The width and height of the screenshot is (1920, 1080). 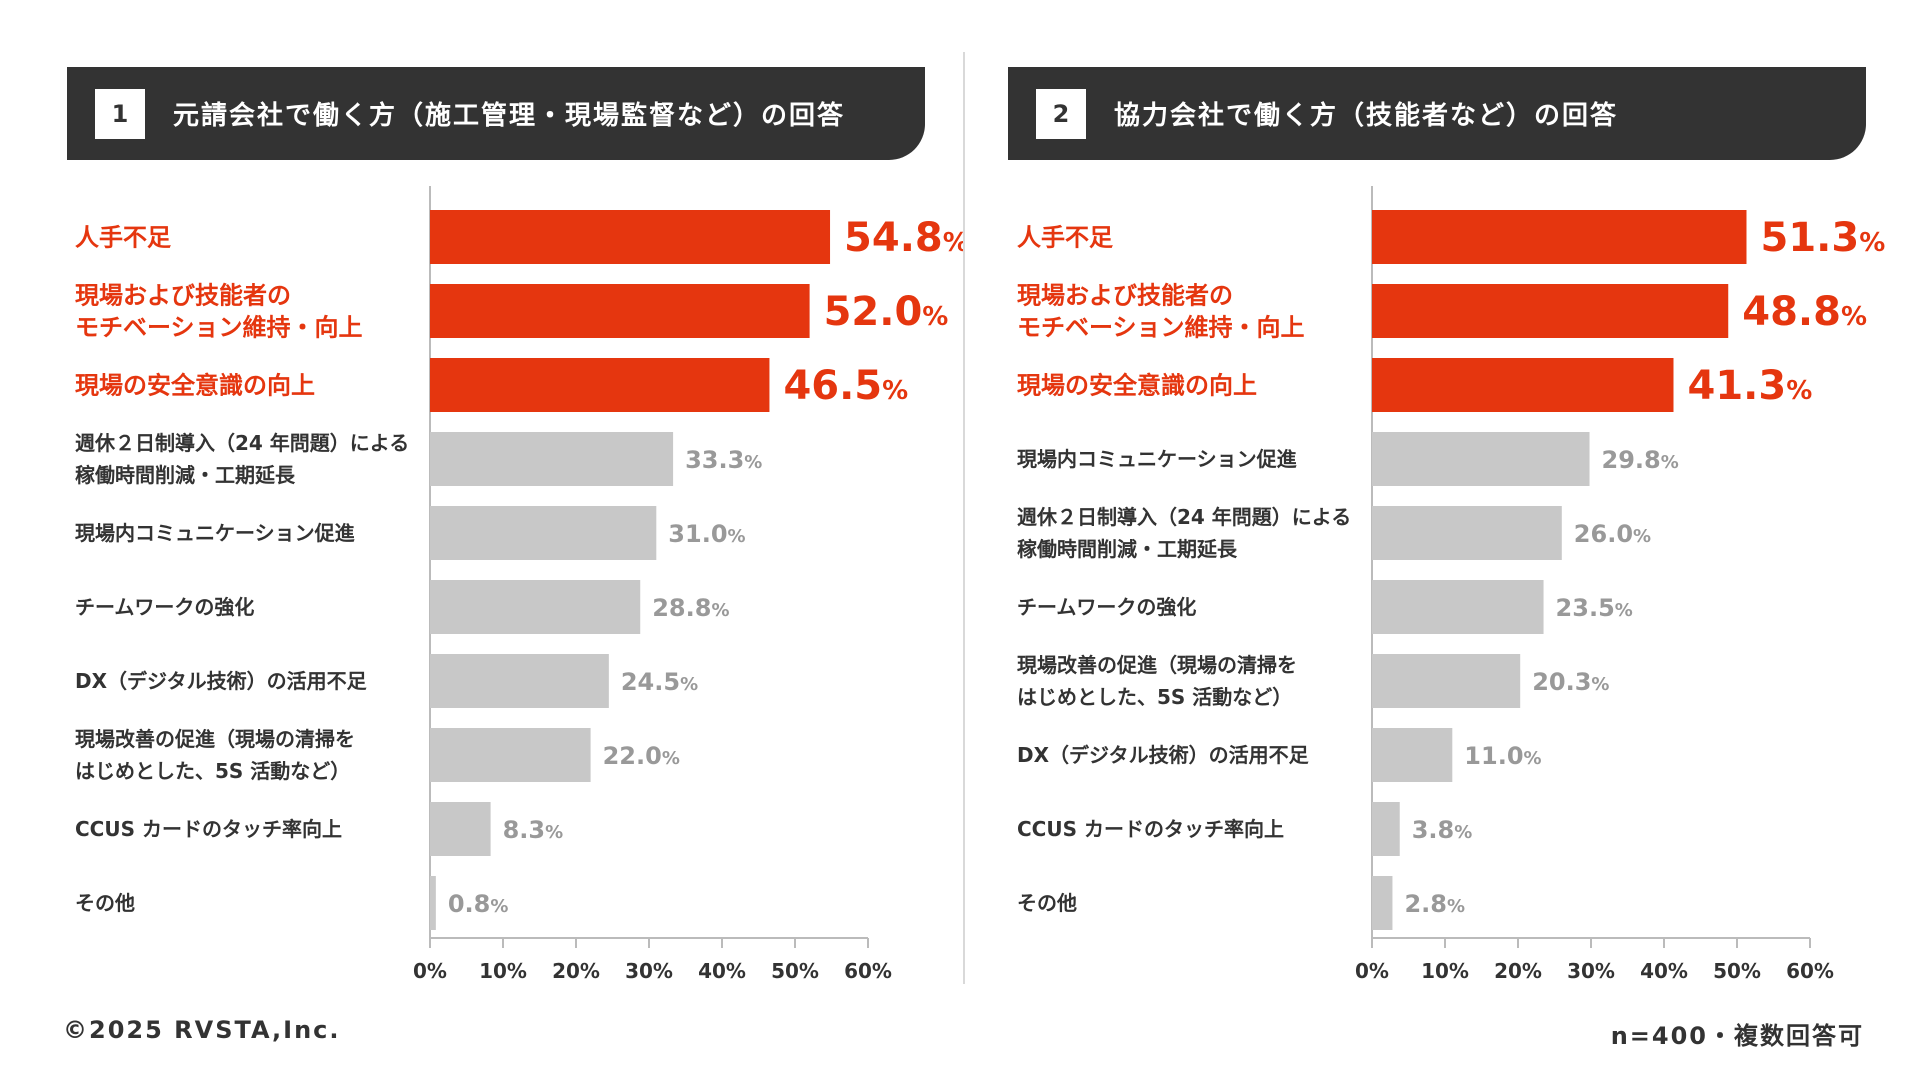 I want to click on panel-2-header: 2 協力会社で働く方（技能者など）の回答, so click(x=1437, y=113).